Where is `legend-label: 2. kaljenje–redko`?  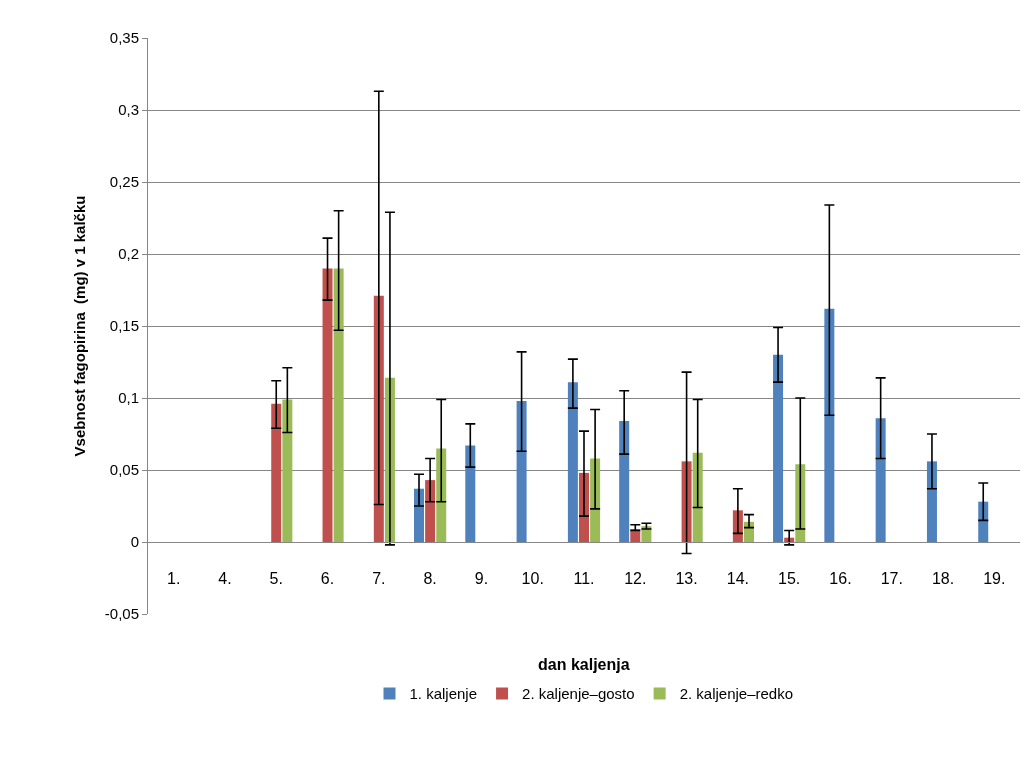 legend-label: 2. kaljenje–redko is located at coordinates (736, 694).